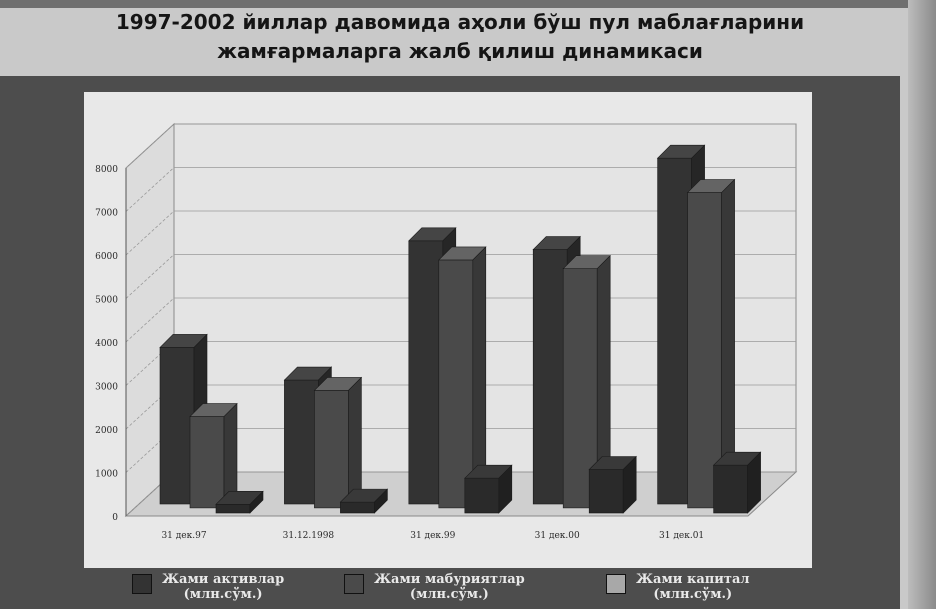  I want to click on page-edge, so click(922, 304).